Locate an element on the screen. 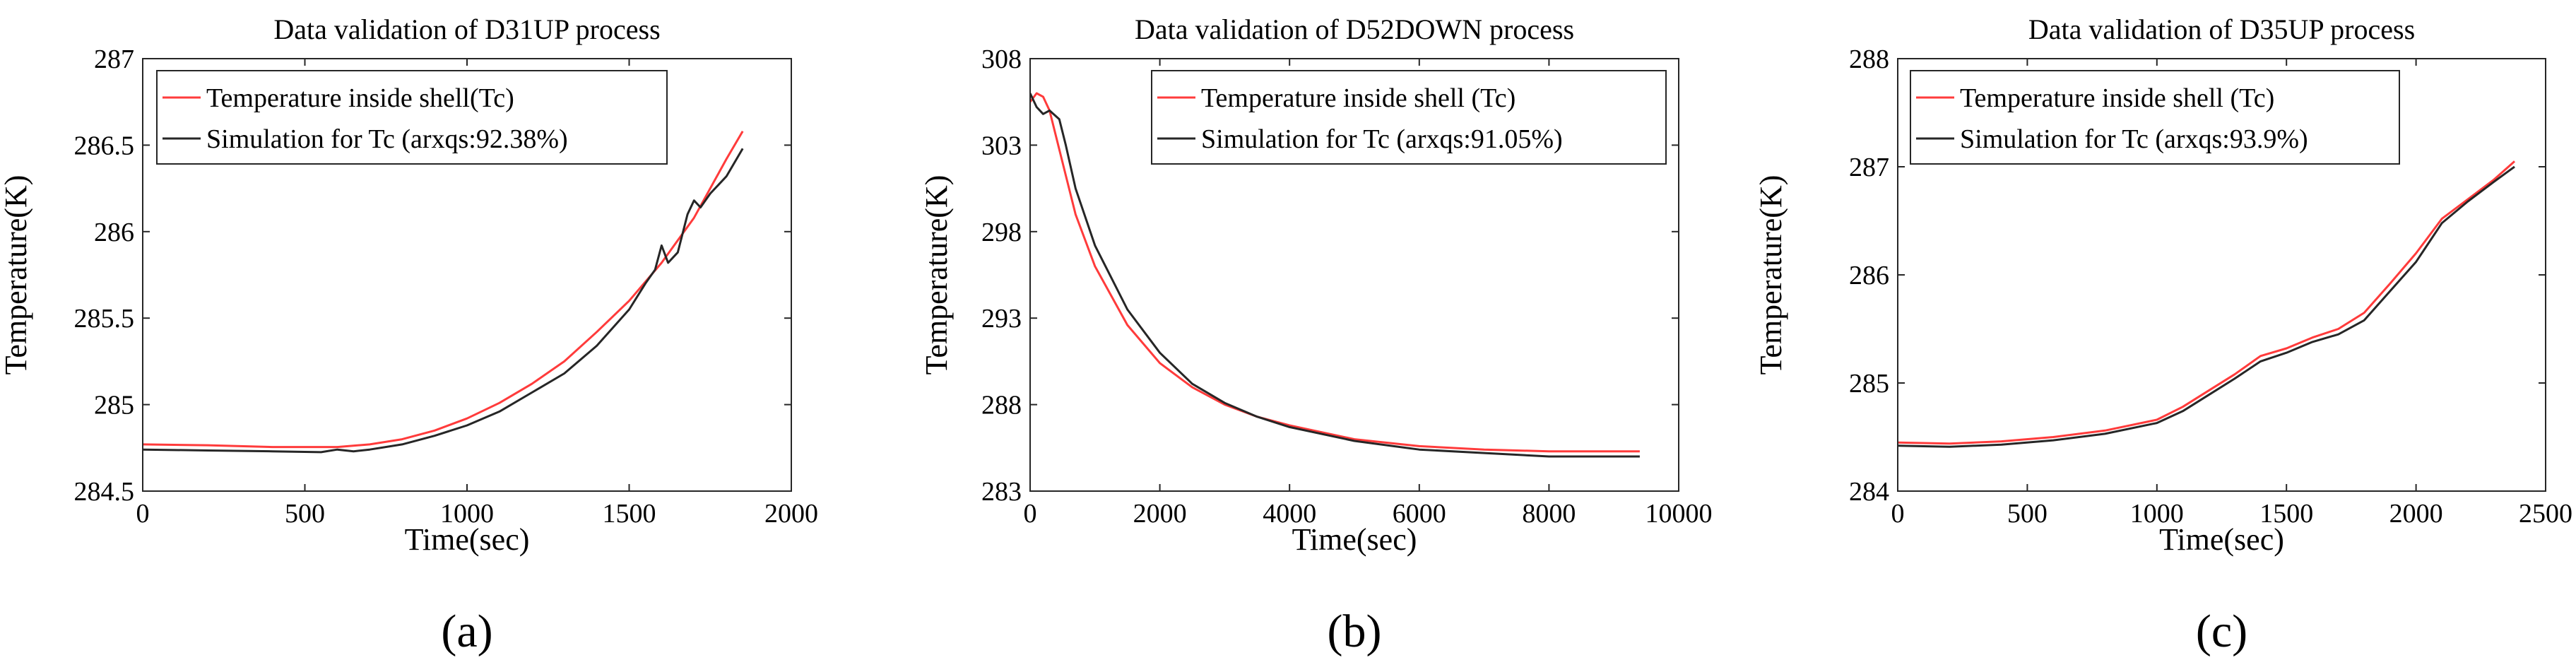  legend-entry: Simulation for Tc (arxqs:92.38%) is located at coordinates (387, 139).